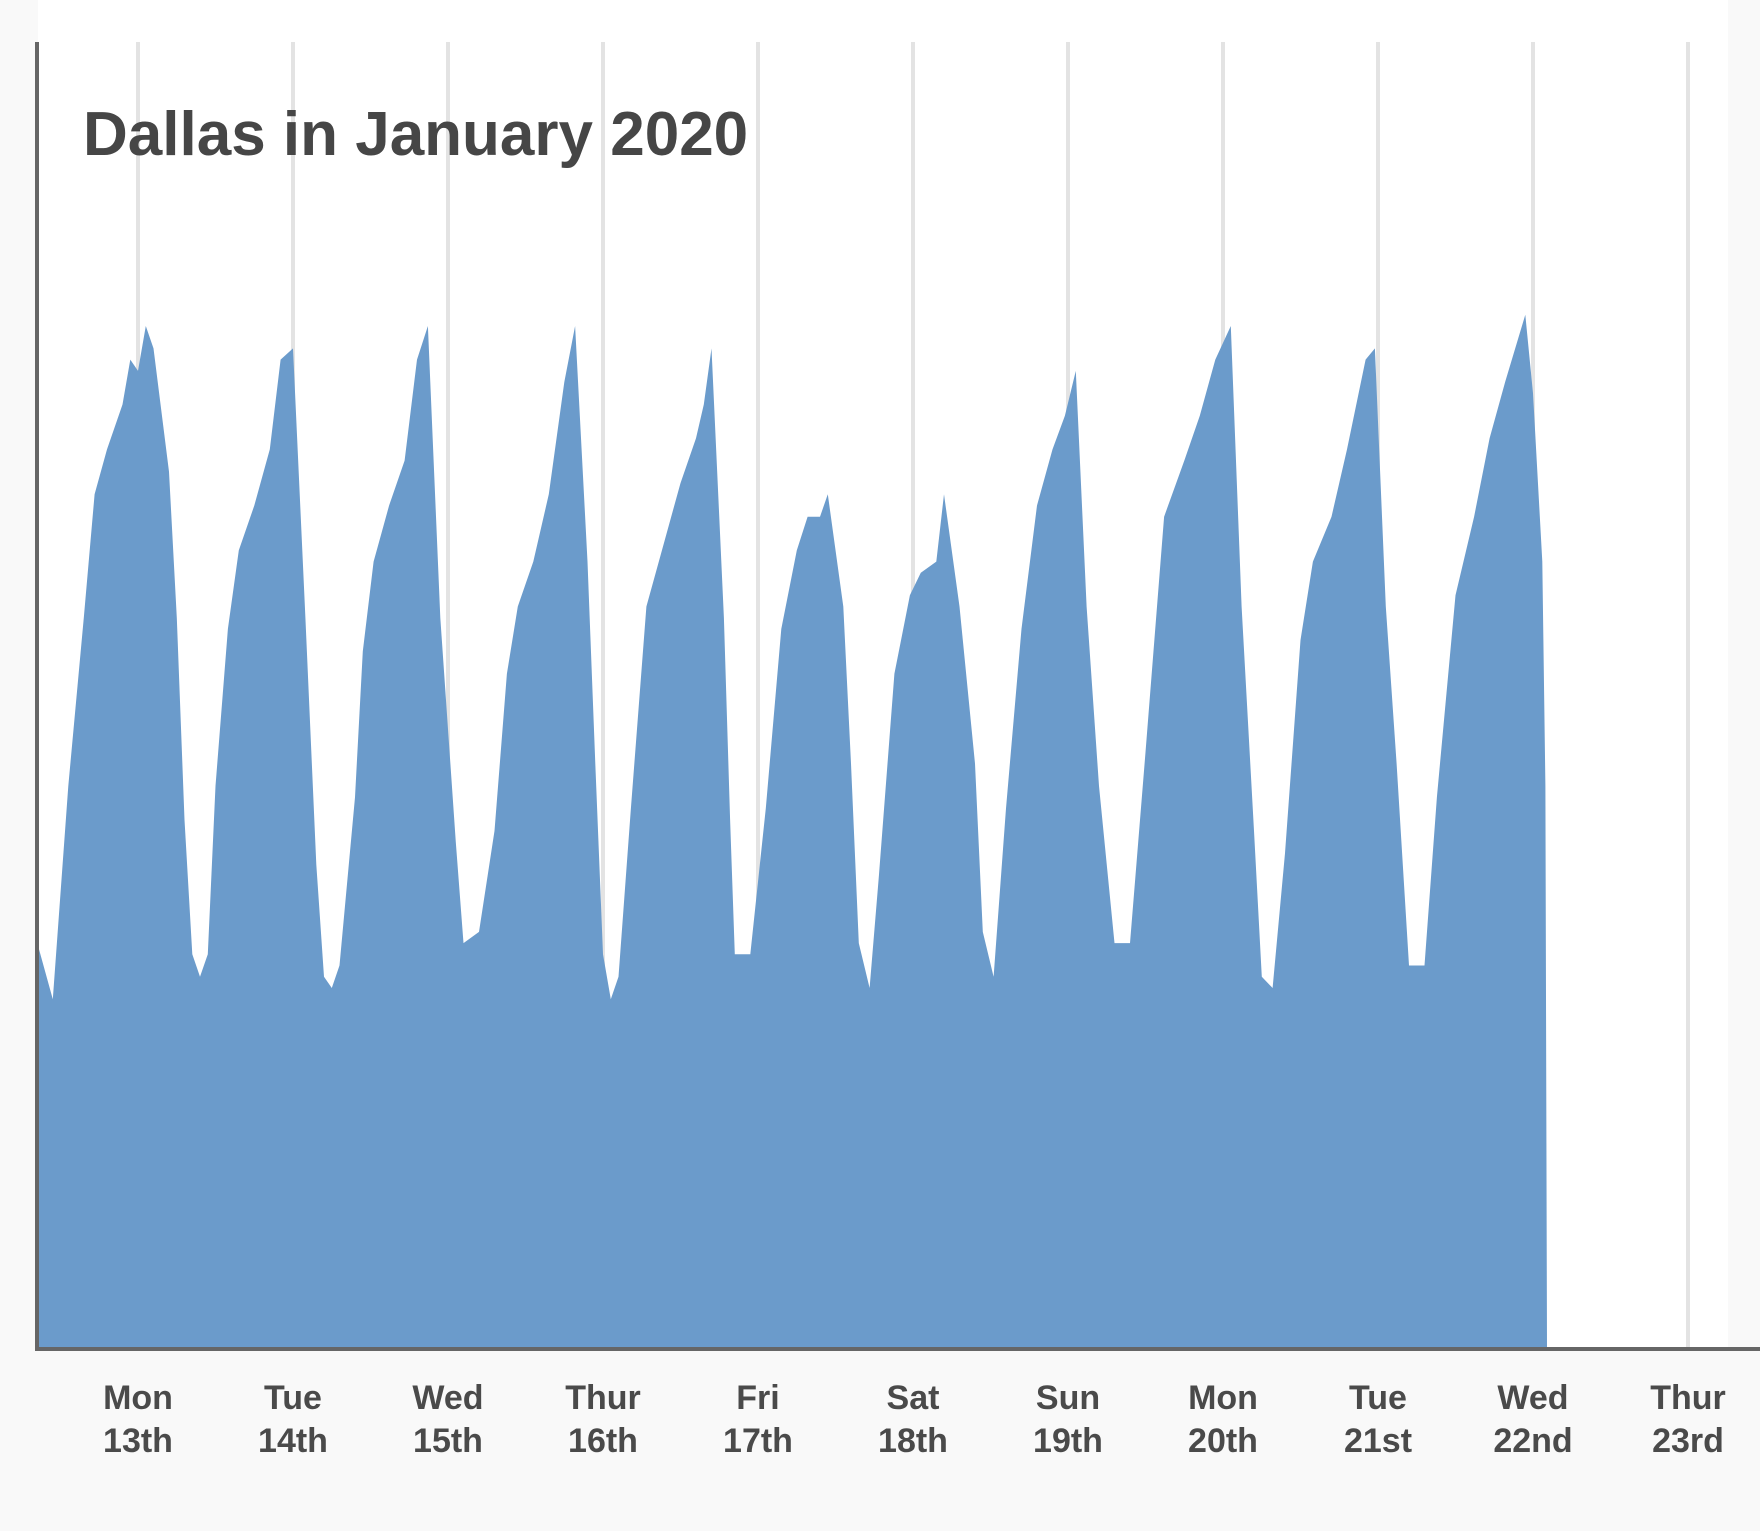 The width and height of the screenshot is (1760, 1531). What do you see at coordinates (448, 1441) in the screenshot?
I see `x-tick-date: 15th` at bounding box center [448, 1441].